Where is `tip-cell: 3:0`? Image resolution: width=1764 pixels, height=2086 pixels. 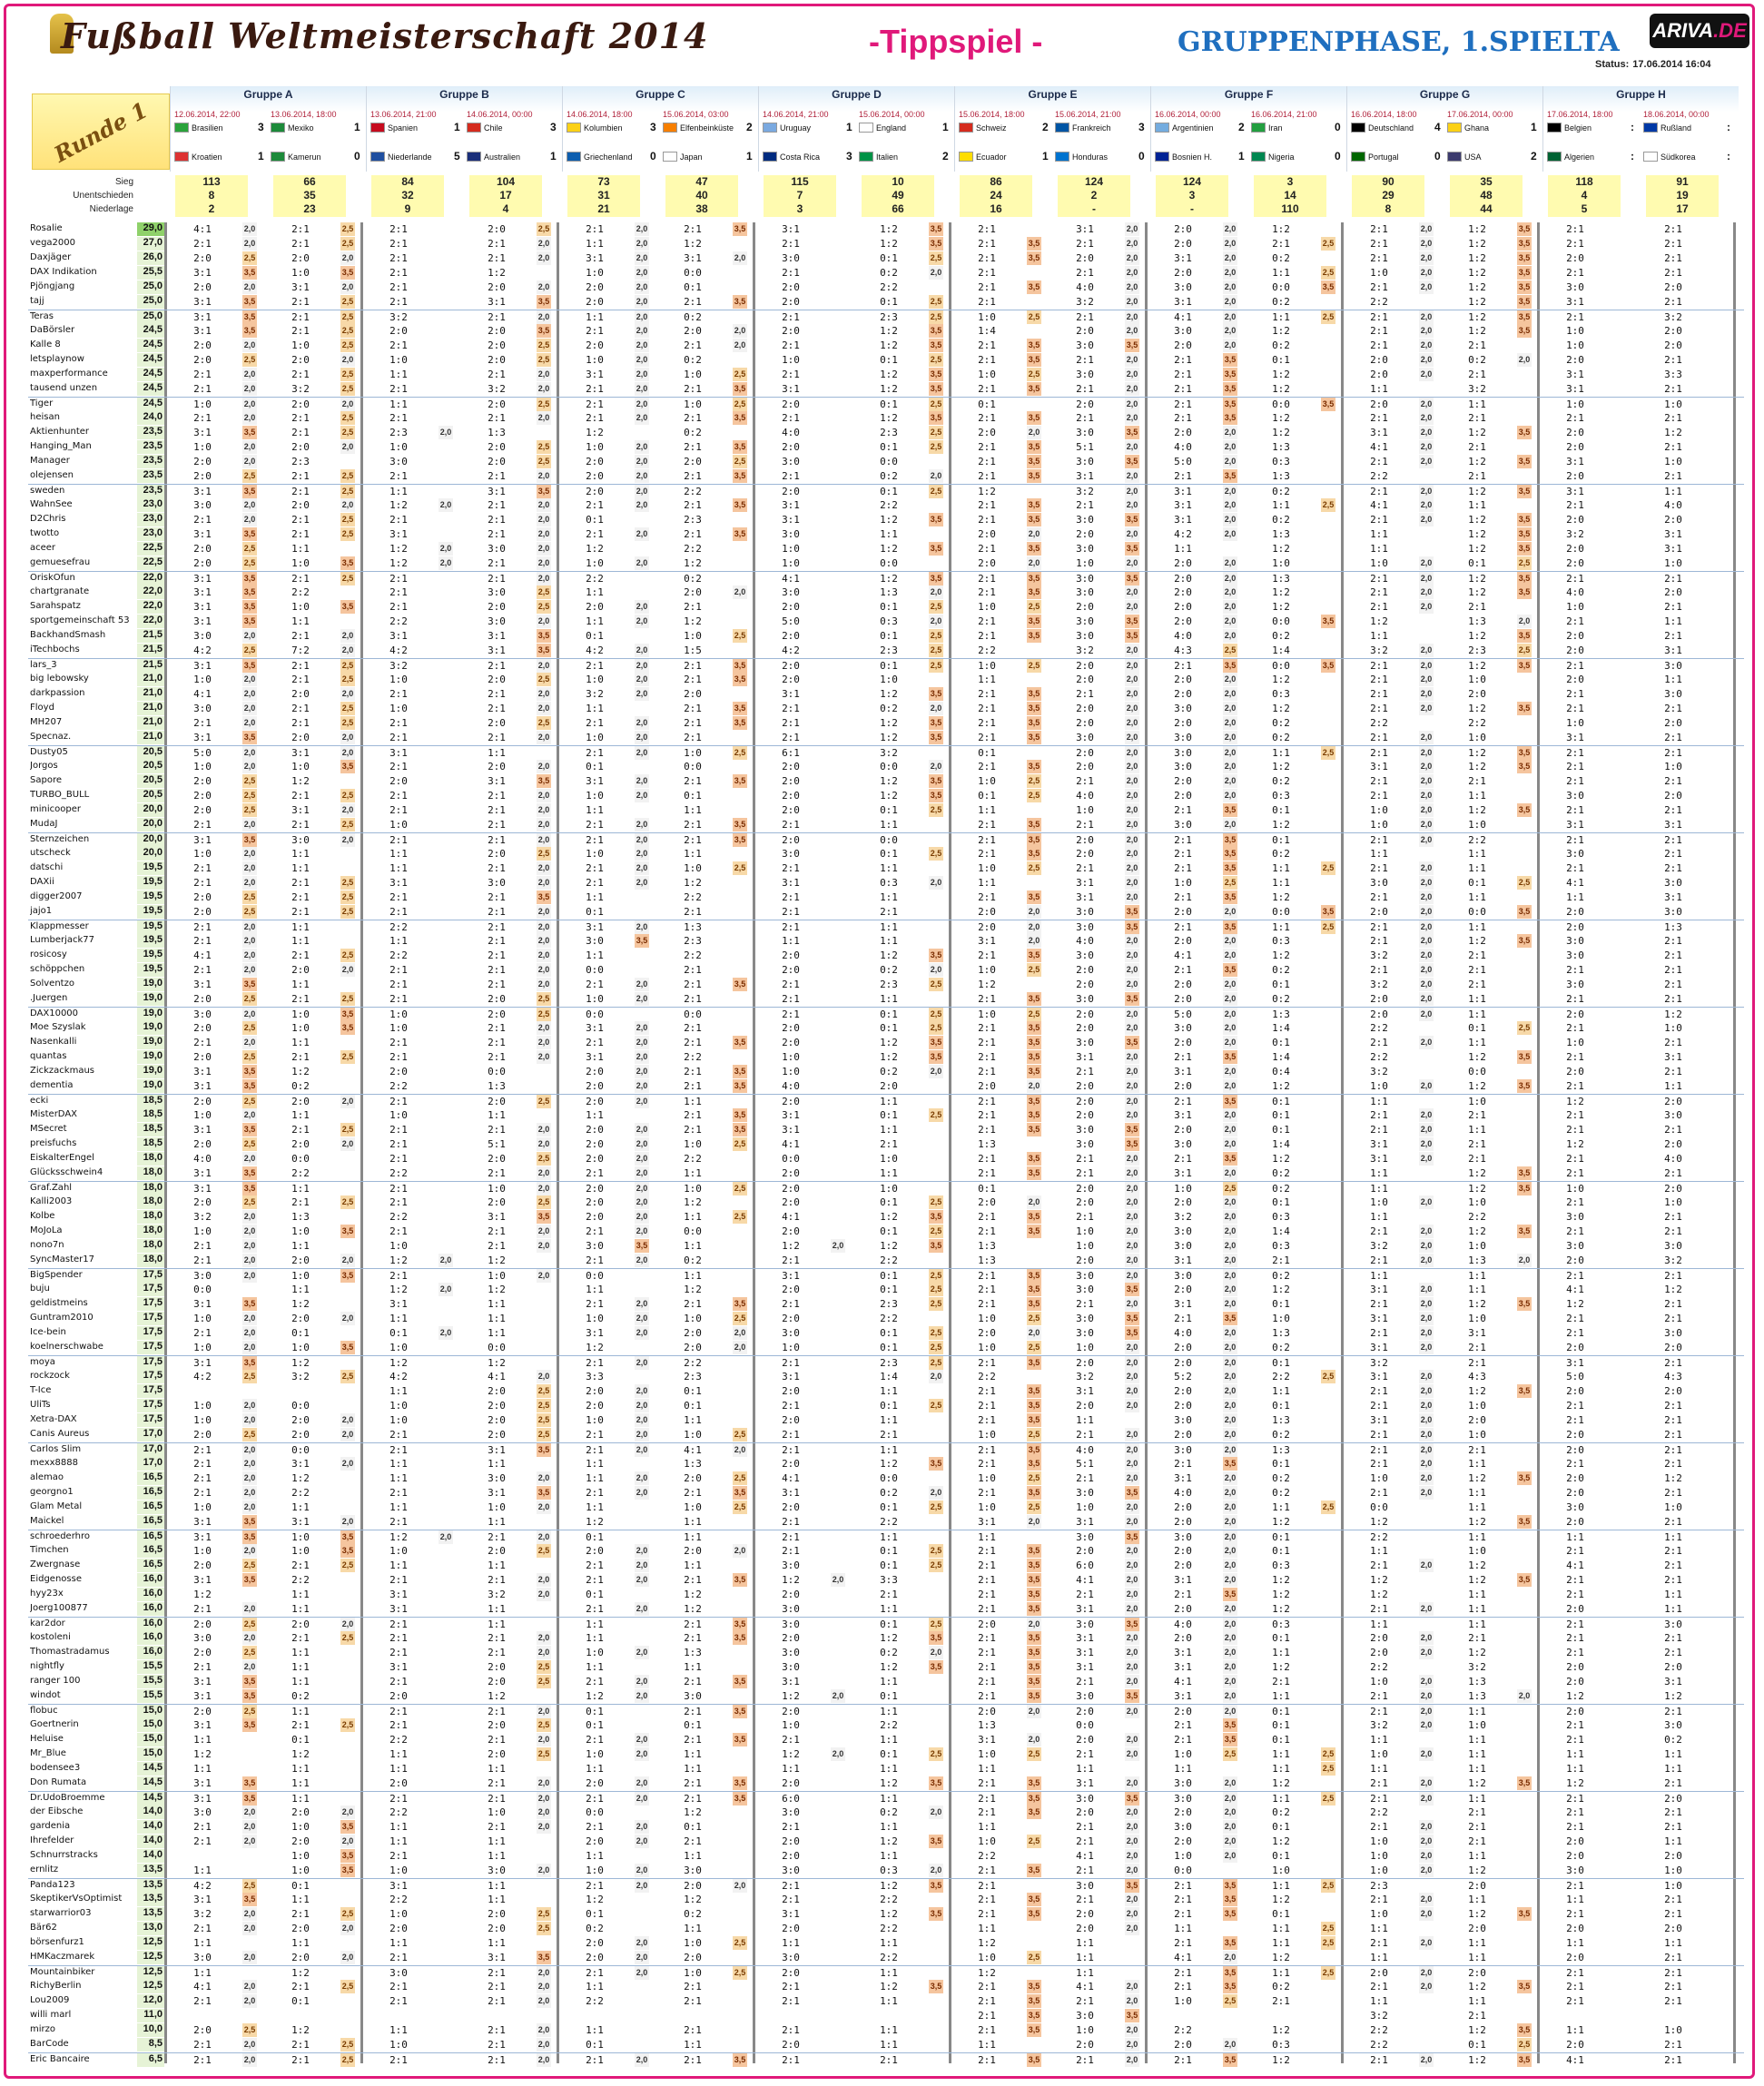
tip-cell: 3:0 is located at coordinates (1575, 796).